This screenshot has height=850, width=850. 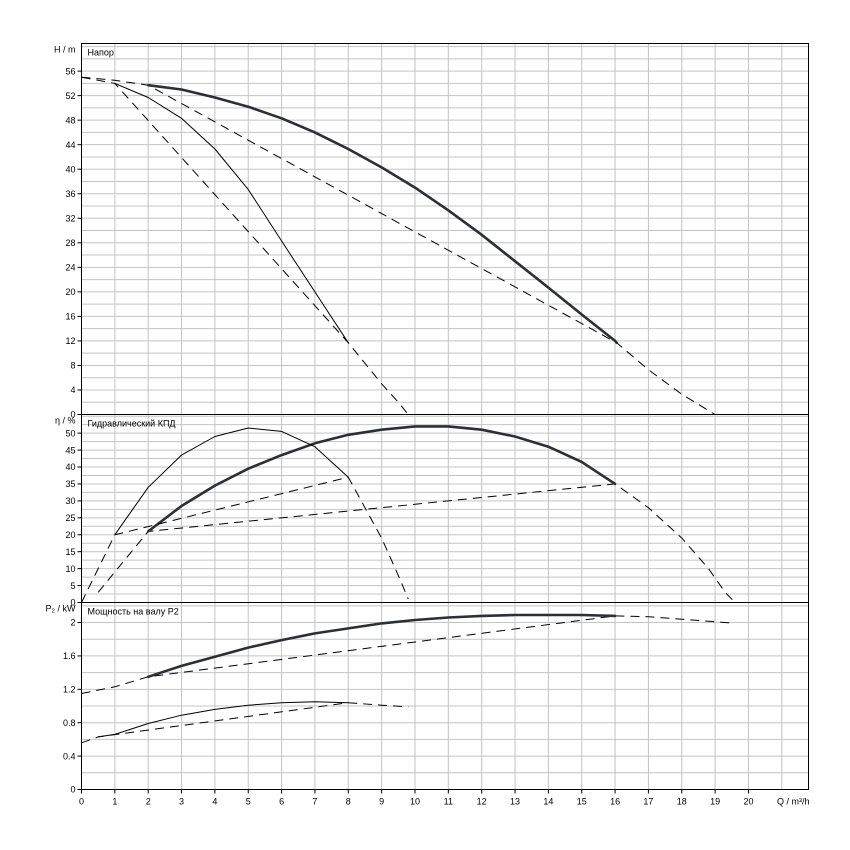 I want to click on x-axis-label: Q / m³/h, so click(x=793, y=802).